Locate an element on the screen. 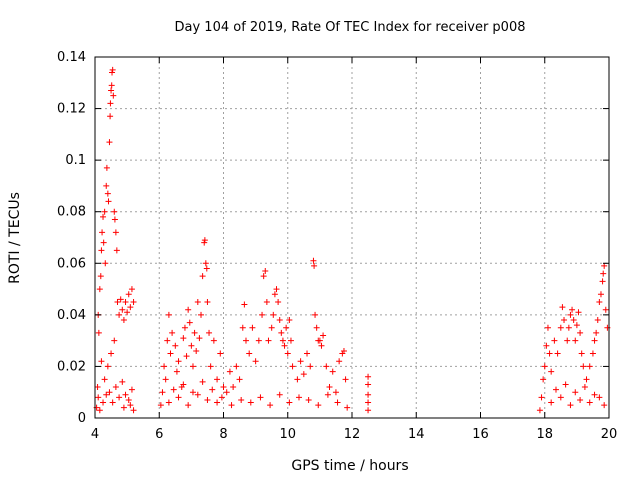  x-tick-label: 10 is located at coordinates (287, 434).